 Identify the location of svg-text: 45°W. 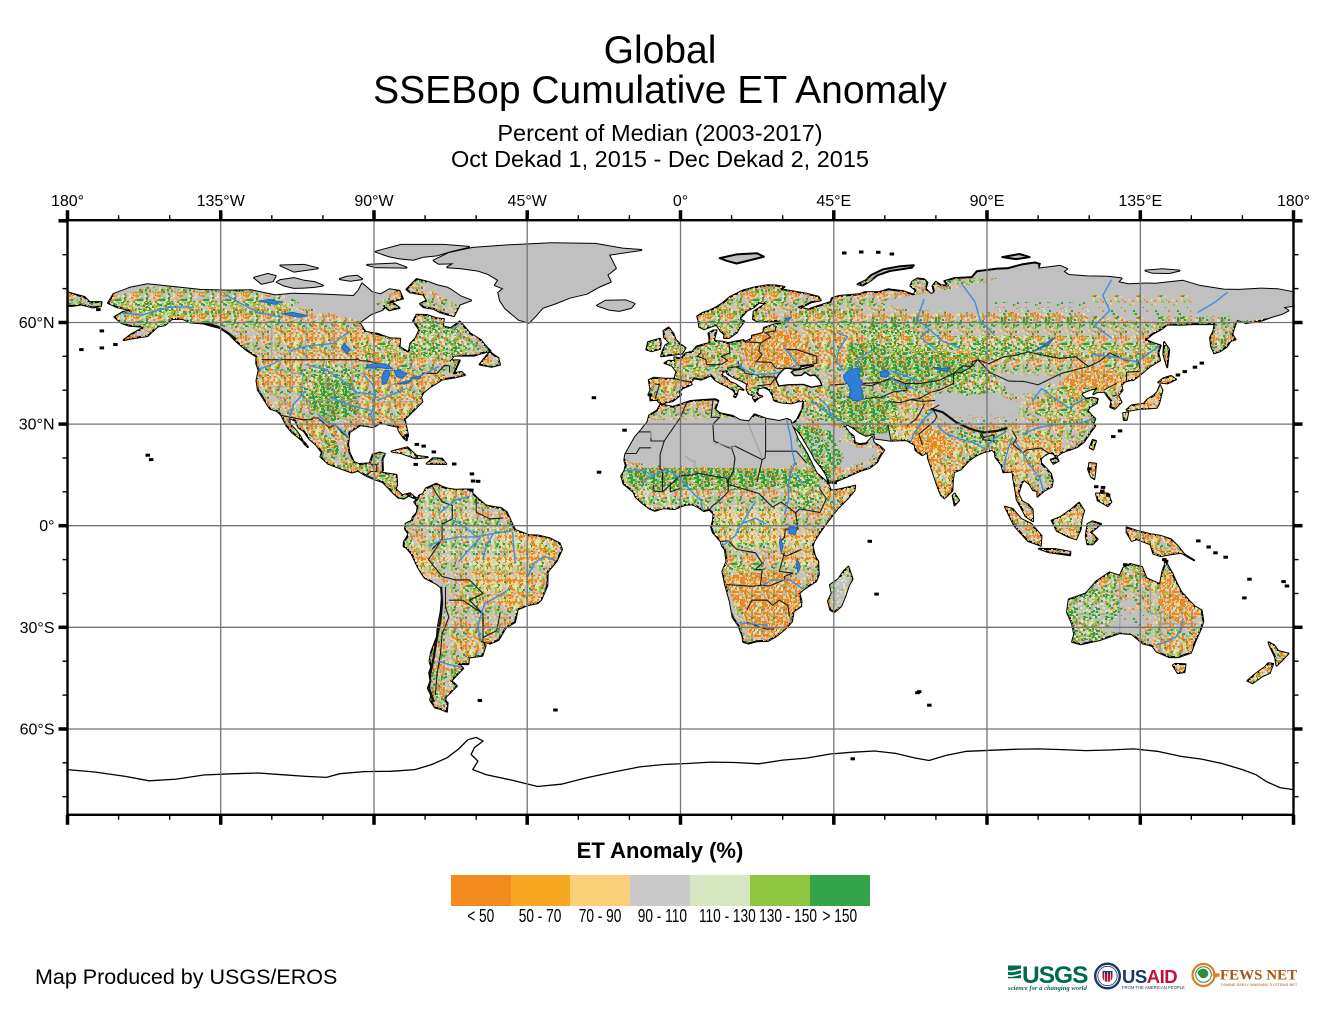
(528, 201).